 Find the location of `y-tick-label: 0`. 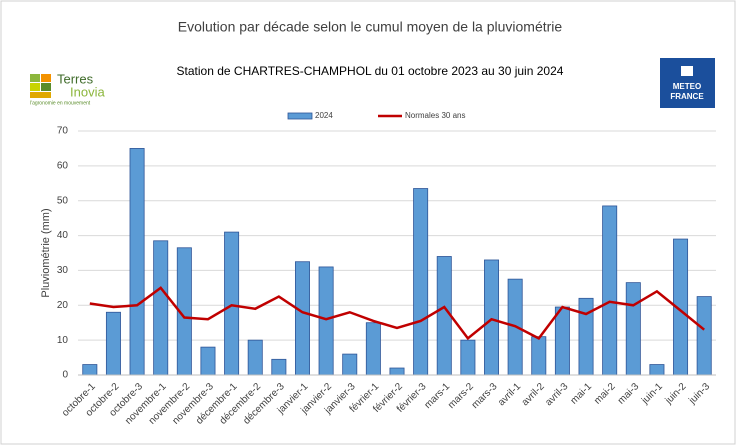

y-tick-label: 0 is located at coordinates (65, 375).